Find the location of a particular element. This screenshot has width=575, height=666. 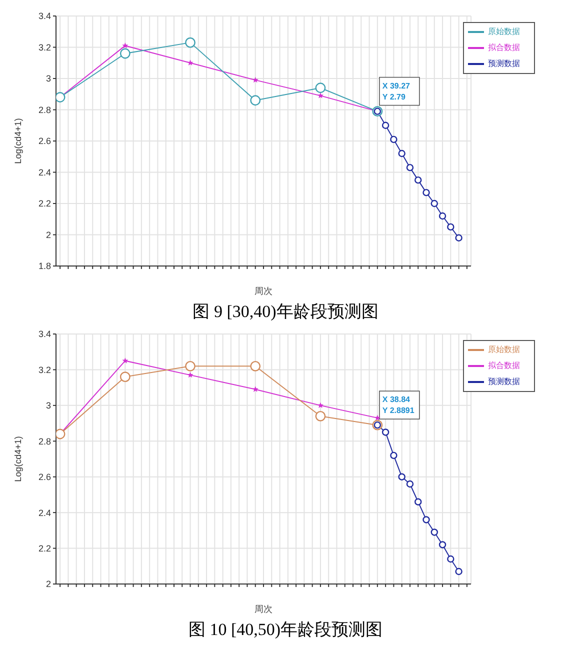

annotation: X 39.27 Y 2.79 is located at coordinates (396, 91).